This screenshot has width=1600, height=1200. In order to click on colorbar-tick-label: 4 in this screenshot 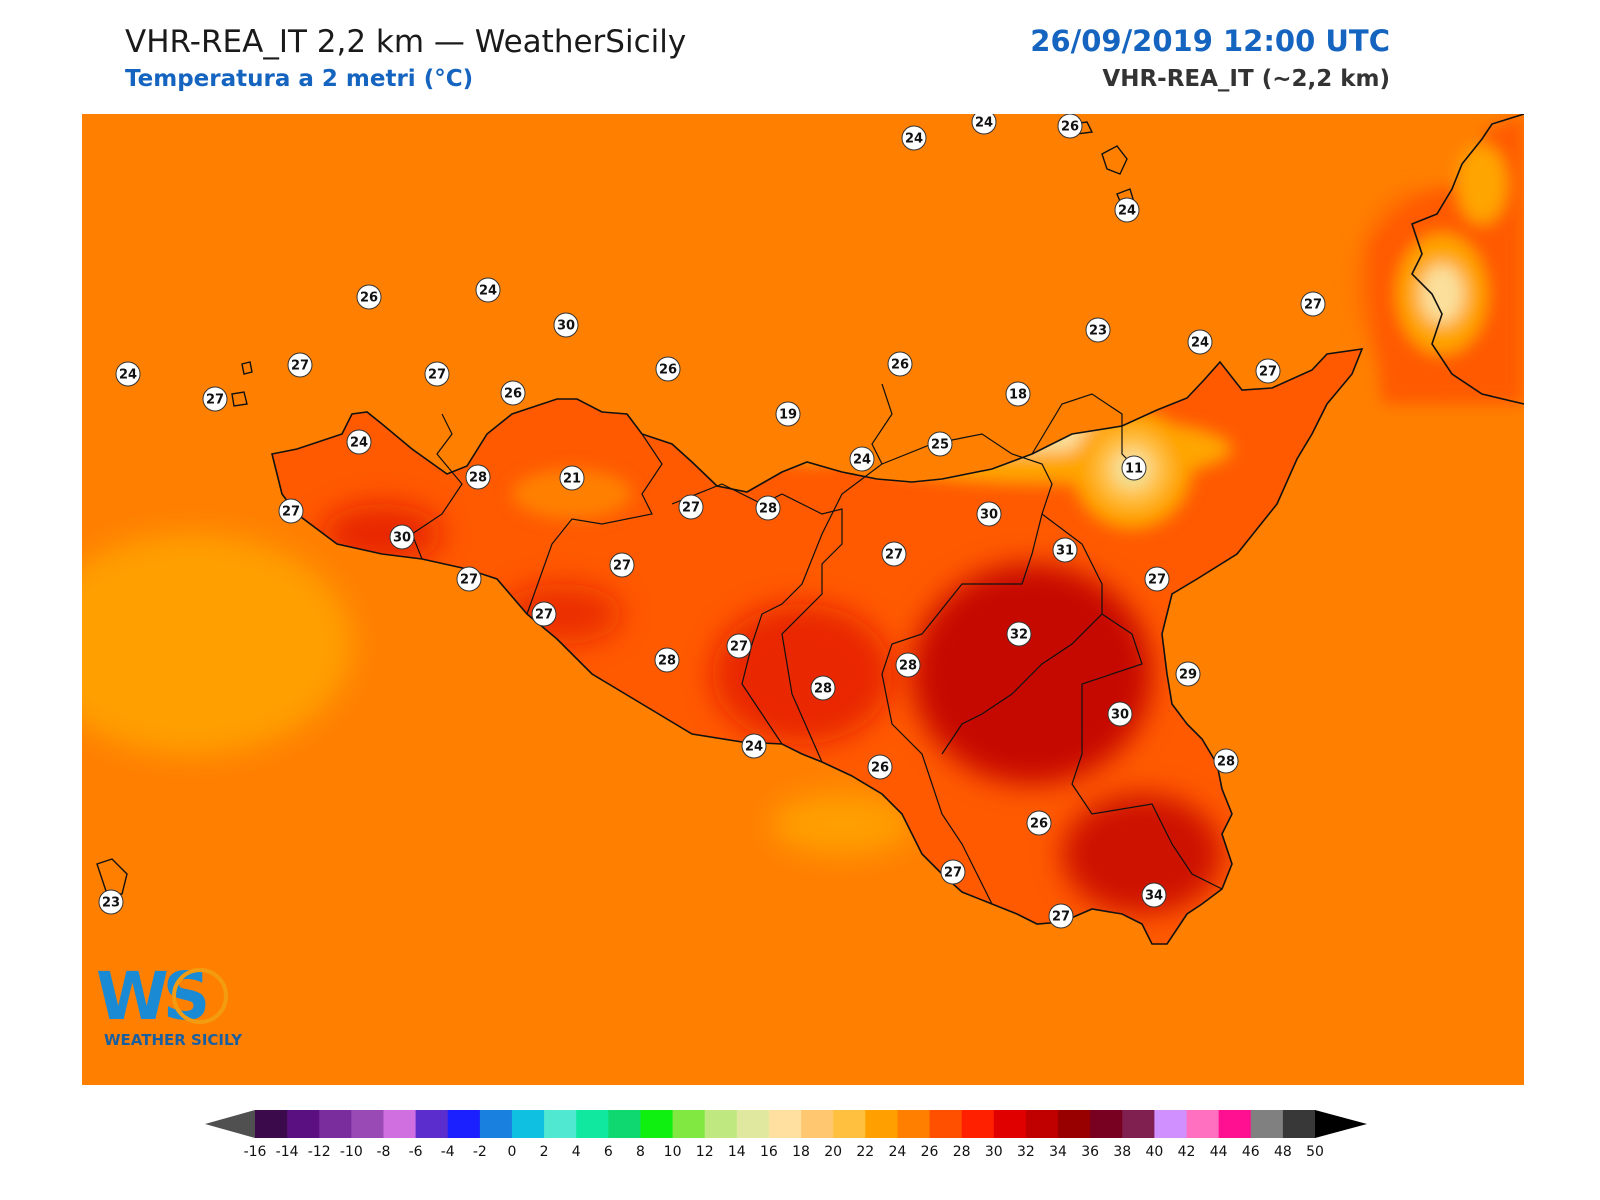, I will do `click(576, 1152)`.